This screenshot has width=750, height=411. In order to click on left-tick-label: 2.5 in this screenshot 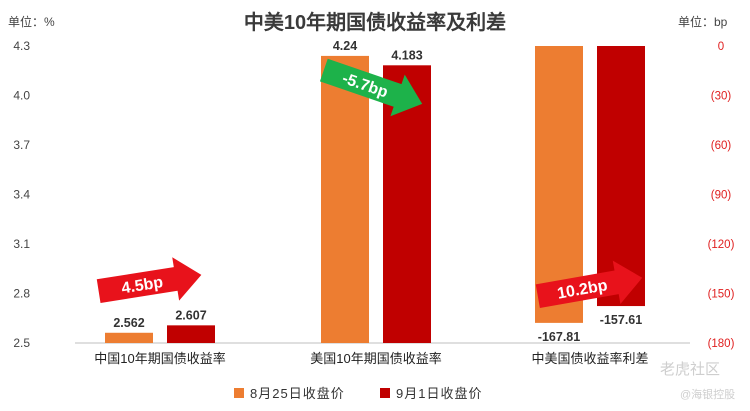, I will do `click(21, 343)`.